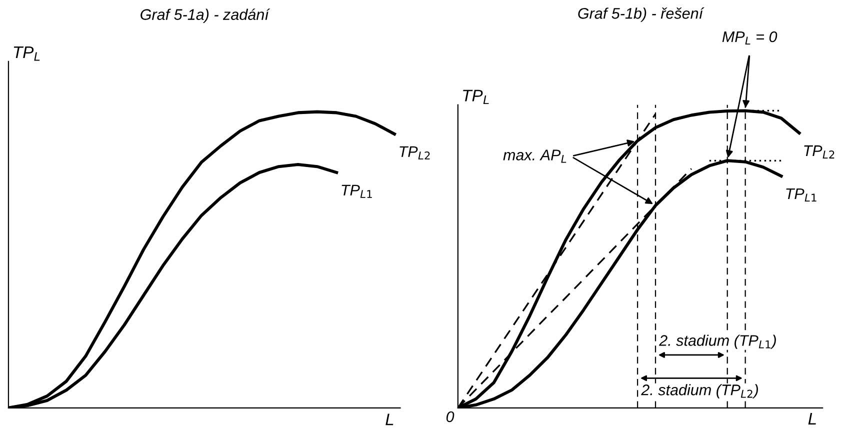  Describe the element at coordinates (717, 341) in the screenshot. I see `annotation: 2. stadium (TP$_{L1}$)` at that location.